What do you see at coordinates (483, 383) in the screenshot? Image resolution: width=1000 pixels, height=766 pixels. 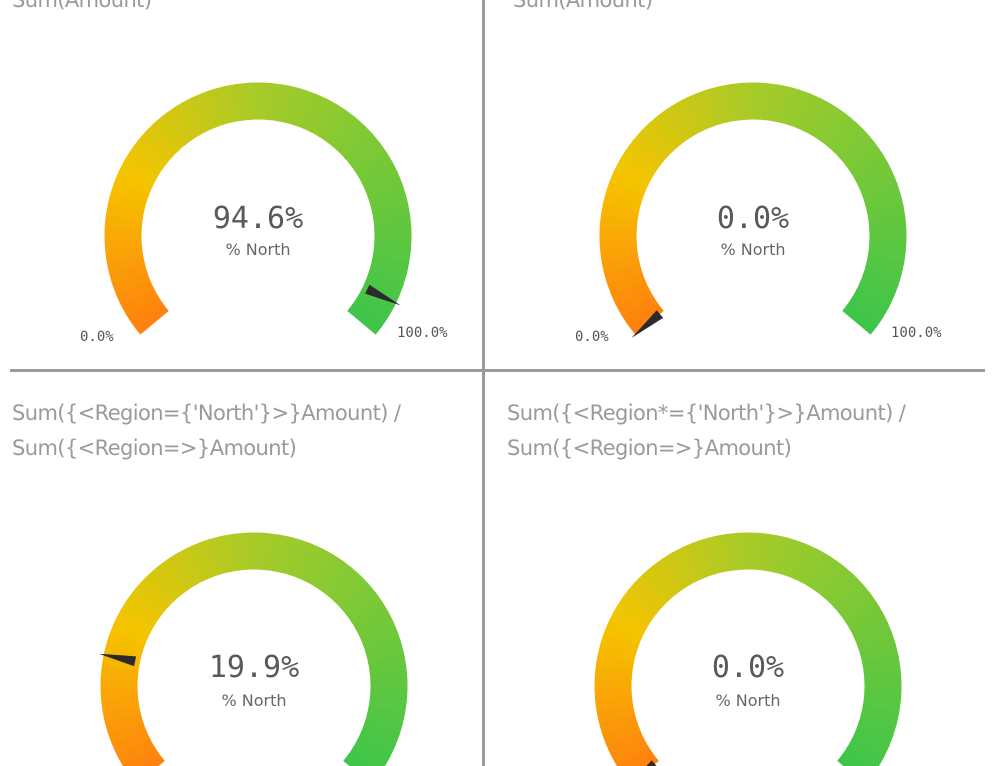 I see `vertical-divider` at bounding box center [483, 383].